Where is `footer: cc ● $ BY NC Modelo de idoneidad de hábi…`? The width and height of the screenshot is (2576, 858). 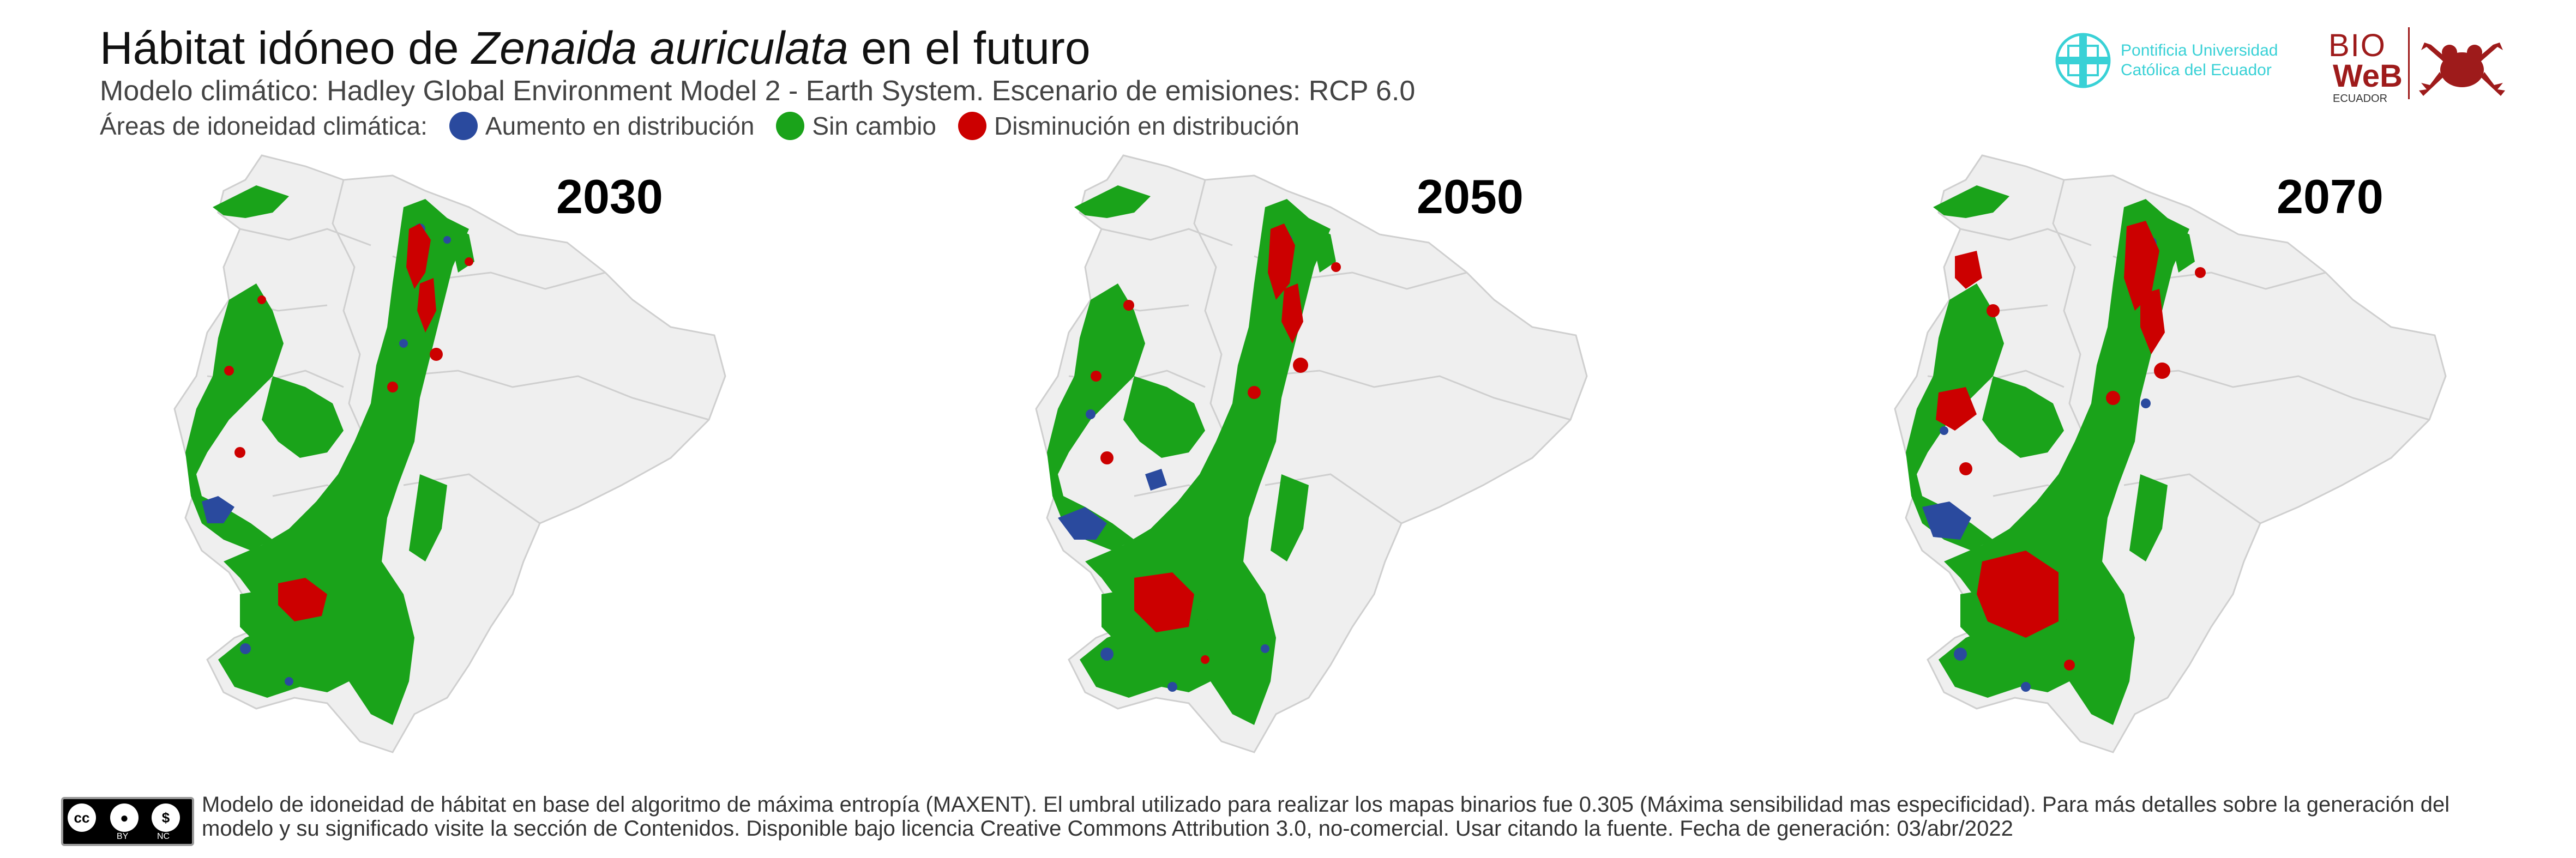 footer: cc ● $ BY NC Modelo de idoneidad de hábi… is located at coordinates (1284, 820).